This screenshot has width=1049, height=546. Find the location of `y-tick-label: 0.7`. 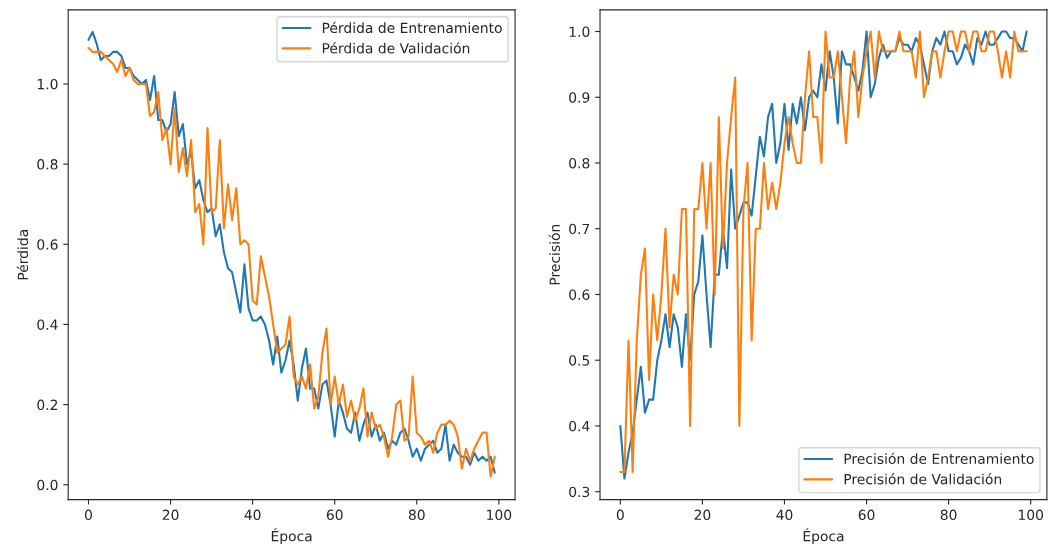

y-tick-label: 0.7 is located at coordinates (579, 229).